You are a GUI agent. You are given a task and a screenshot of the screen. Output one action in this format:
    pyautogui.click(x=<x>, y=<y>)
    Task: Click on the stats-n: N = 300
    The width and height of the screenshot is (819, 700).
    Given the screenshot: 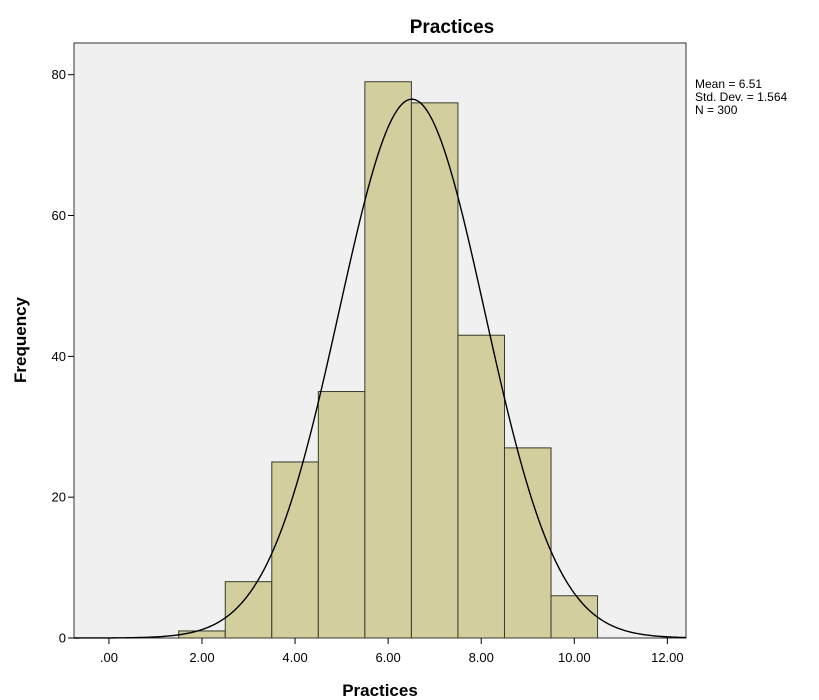 What is the action you would take?
    pyautogui.click(x=716, y=110)
    